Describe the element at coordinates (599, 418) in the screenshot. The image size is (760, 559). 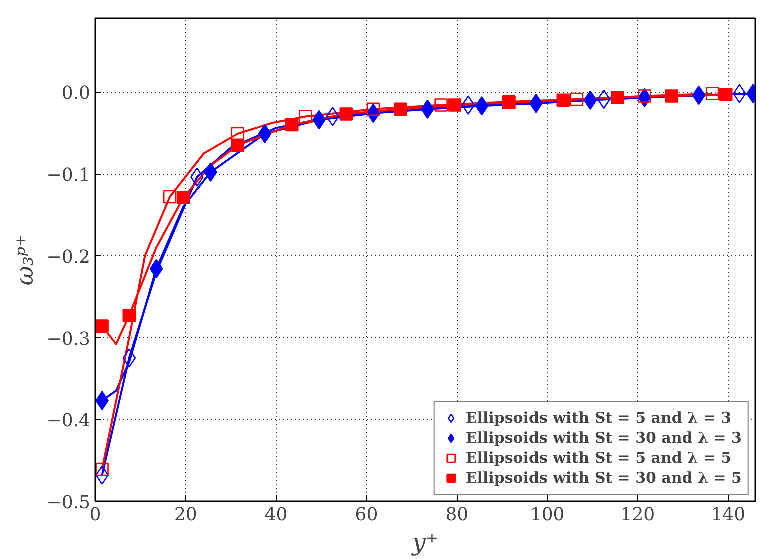
I see `legend-label: Ellipsoids with St = 5 and λ = 3` at that location.